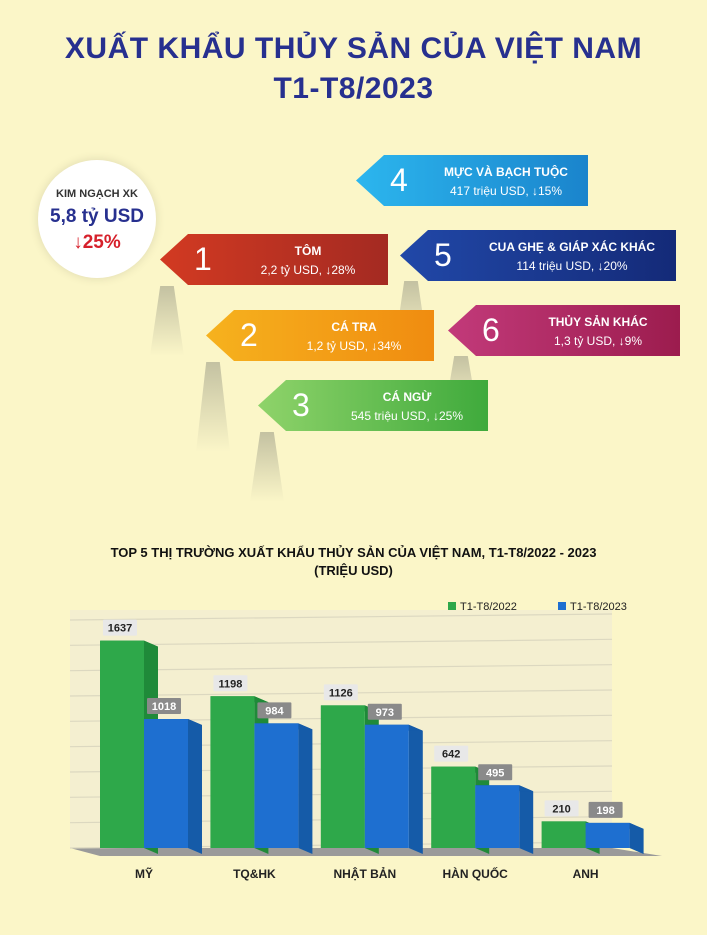 The image size is (707, 935). Describe the element at coordinates (598, 341) in the screenshot. I see `product-stat: 1,3 tỷ USD, ↓9%` at that location.